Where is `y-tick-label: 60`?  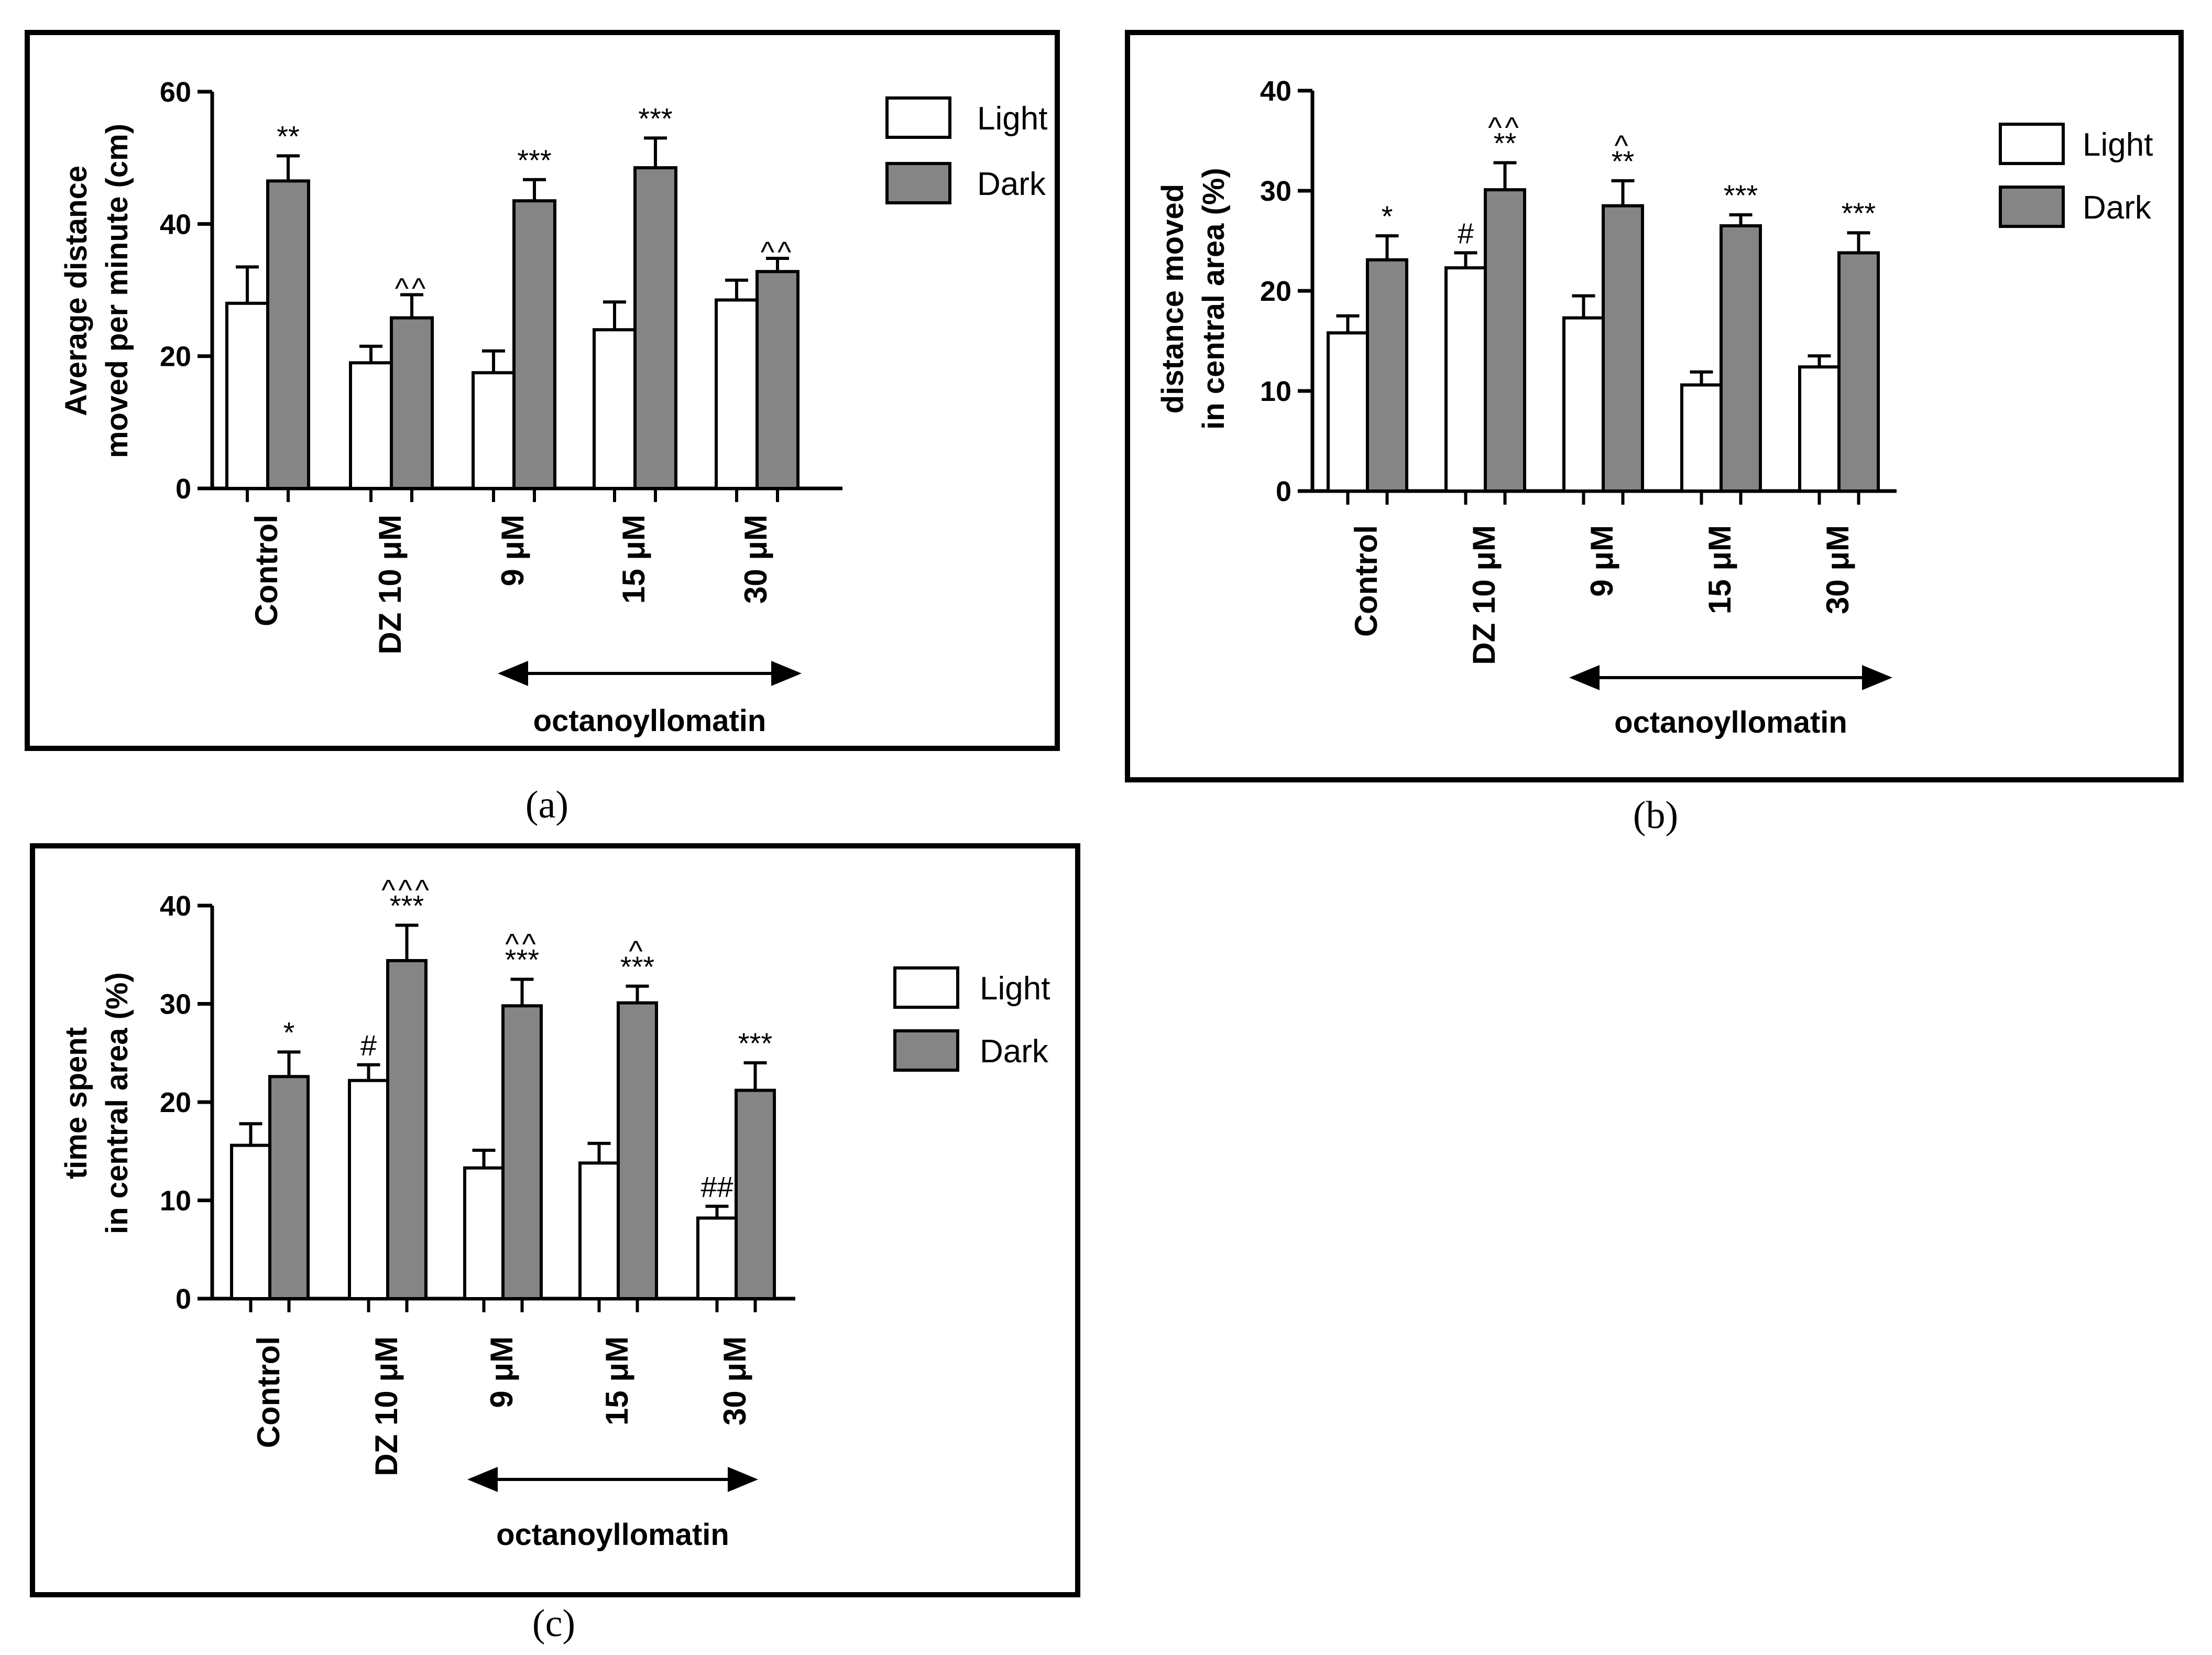 y-tick-label: 60 is located at coordinates (175, 92).